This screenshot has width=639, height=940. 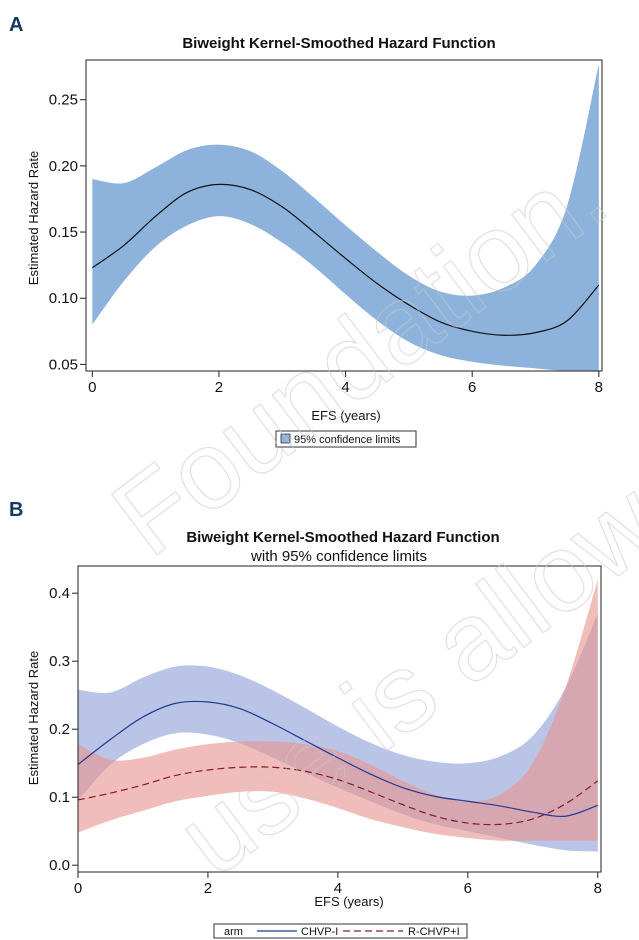 What do you see at coordinates (233, 932) in the screenshot?
I see `panel-b-legend-title: arm` at bounding box center [233, 932].